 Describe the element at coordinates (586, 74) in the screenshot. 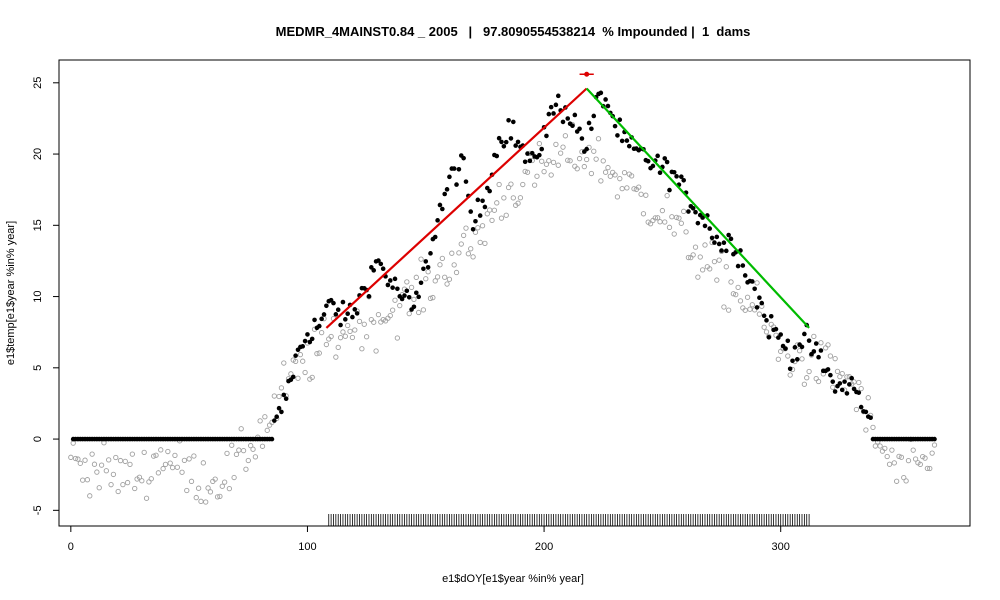

I see `peak-layer` at that location.